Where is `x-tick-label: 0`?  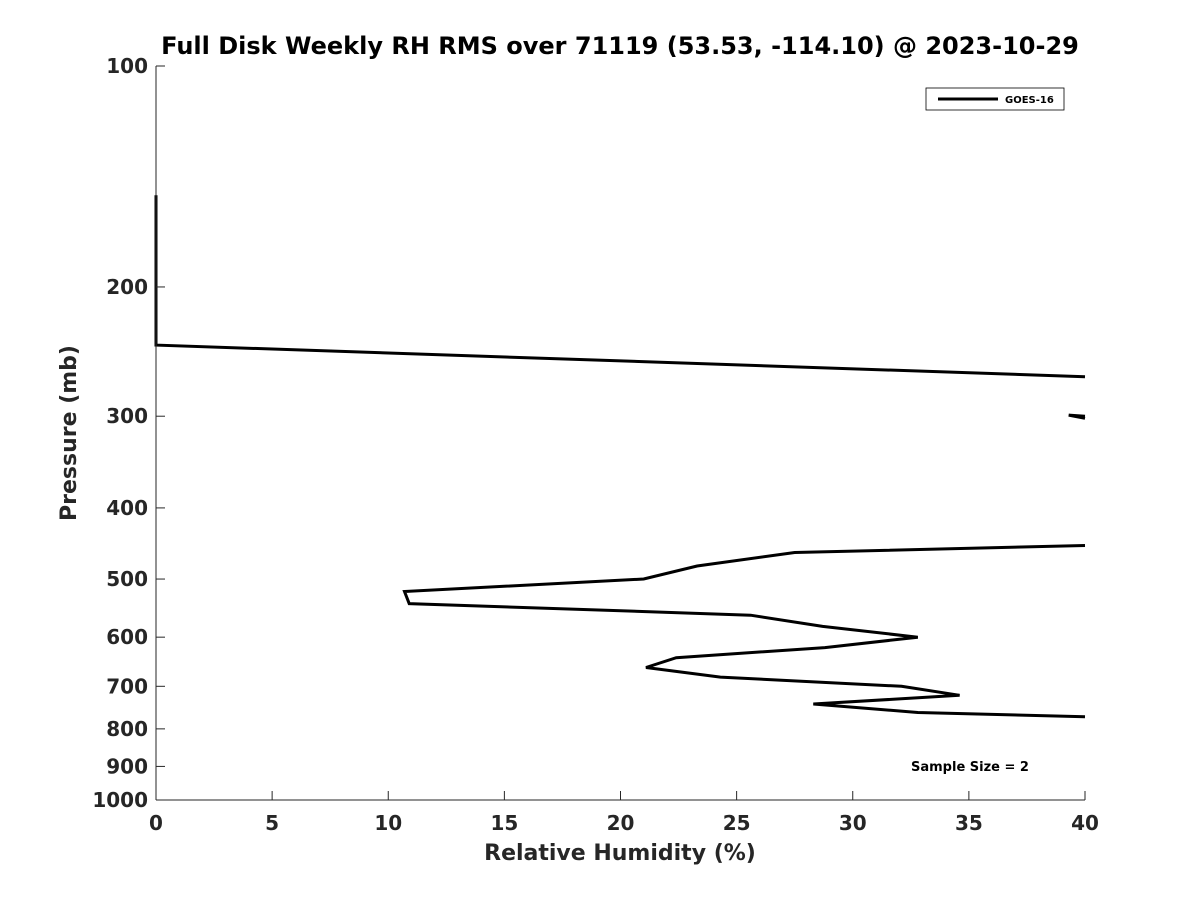 x-tick-label: 0 is located at coordinates (156, 823).